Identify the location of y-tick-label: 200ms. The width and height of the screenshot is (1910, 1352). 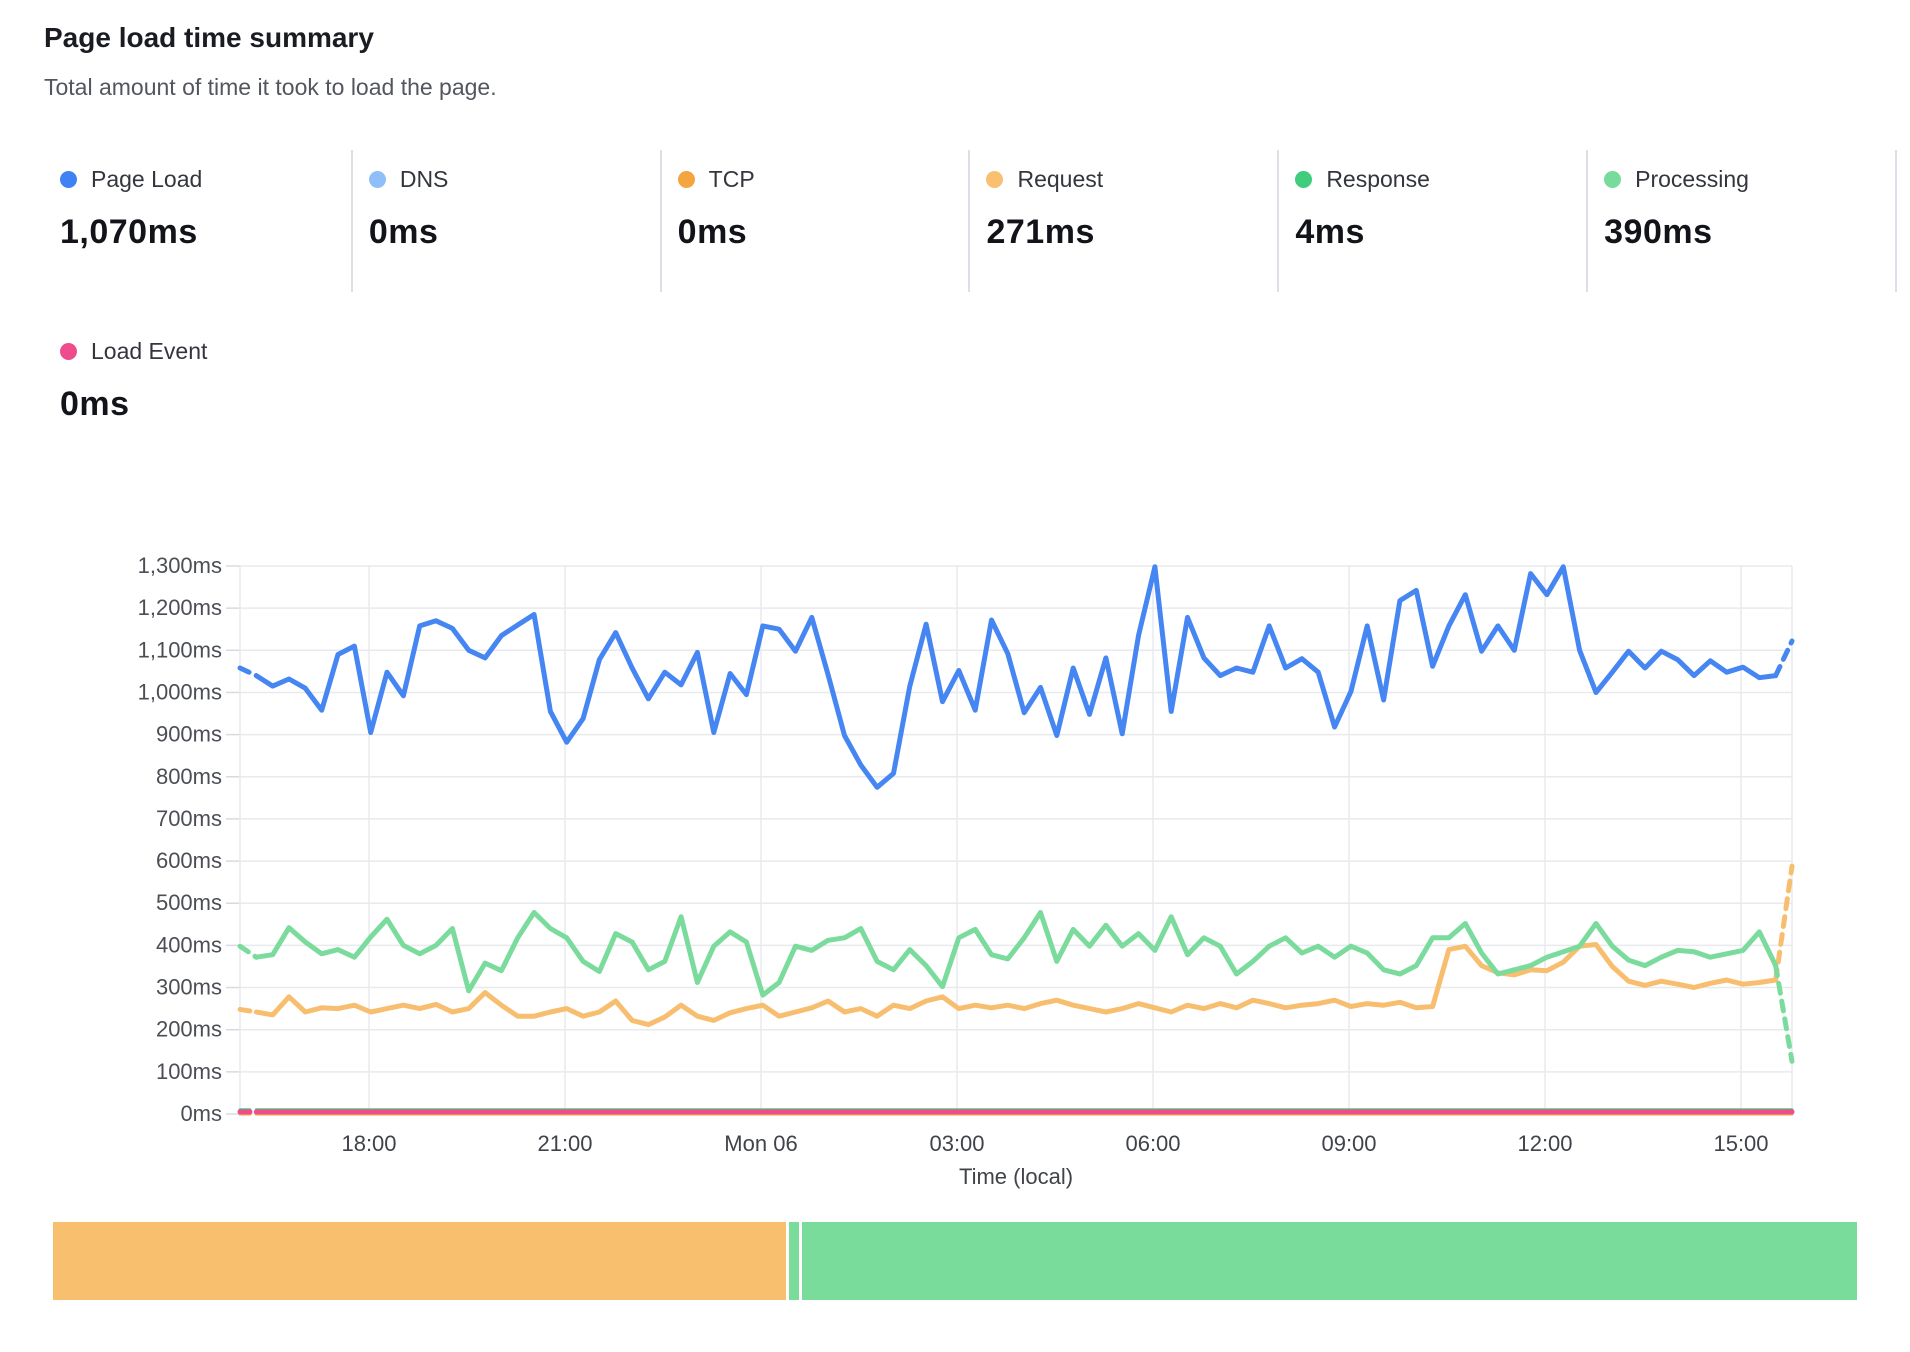
(189, 1029).